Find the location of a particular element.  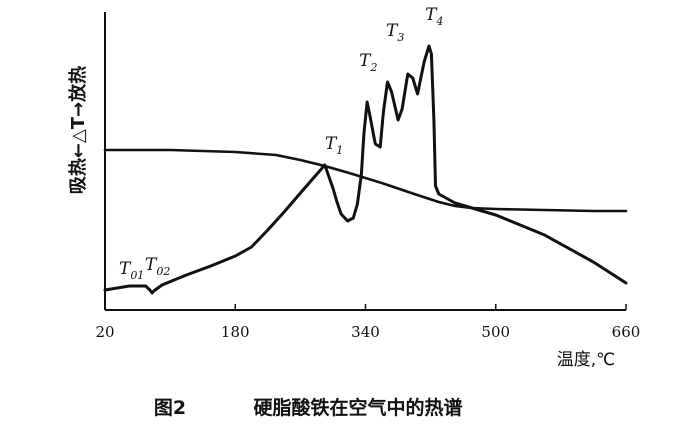

peak-label: T02 is located at coordinates (157, 266).